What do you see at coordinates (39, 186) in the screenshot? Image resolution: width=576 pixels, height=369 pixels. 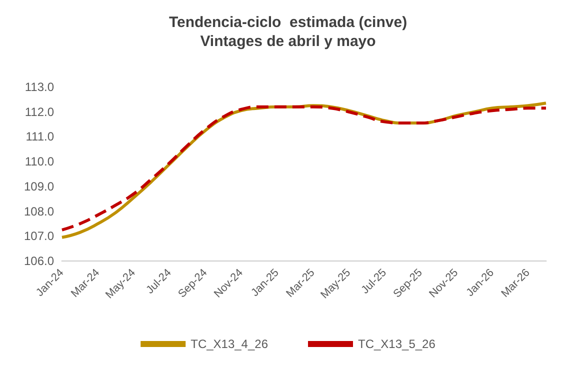 I see `y-tick-label: 109.0` at bounding box center [39, 186].